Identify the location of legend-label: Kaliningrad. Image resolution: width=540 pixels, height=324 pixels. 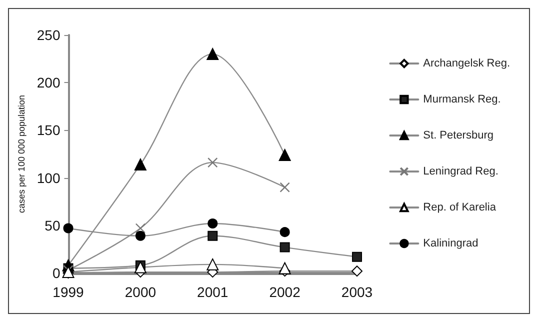
(450, 244).